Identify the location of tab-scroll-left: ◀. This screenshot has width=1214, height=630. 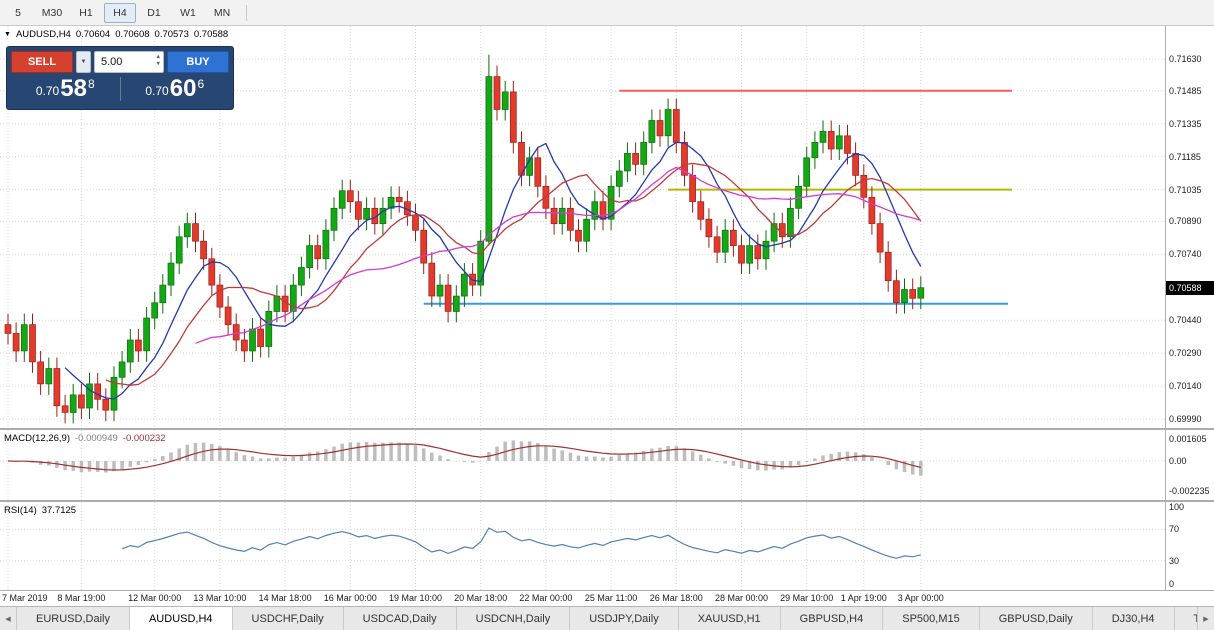
(8, 618).